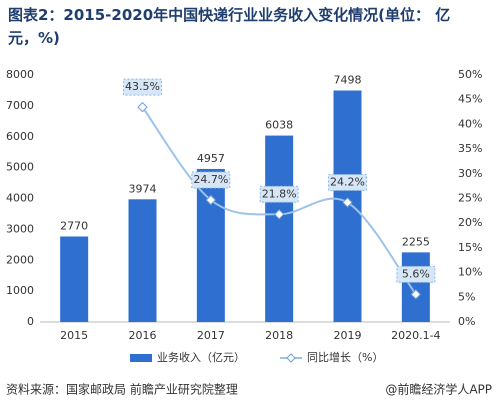 This screenshot has height=411, width=499. I want to click on y2-tick-label: 50%, so click(470, 74).